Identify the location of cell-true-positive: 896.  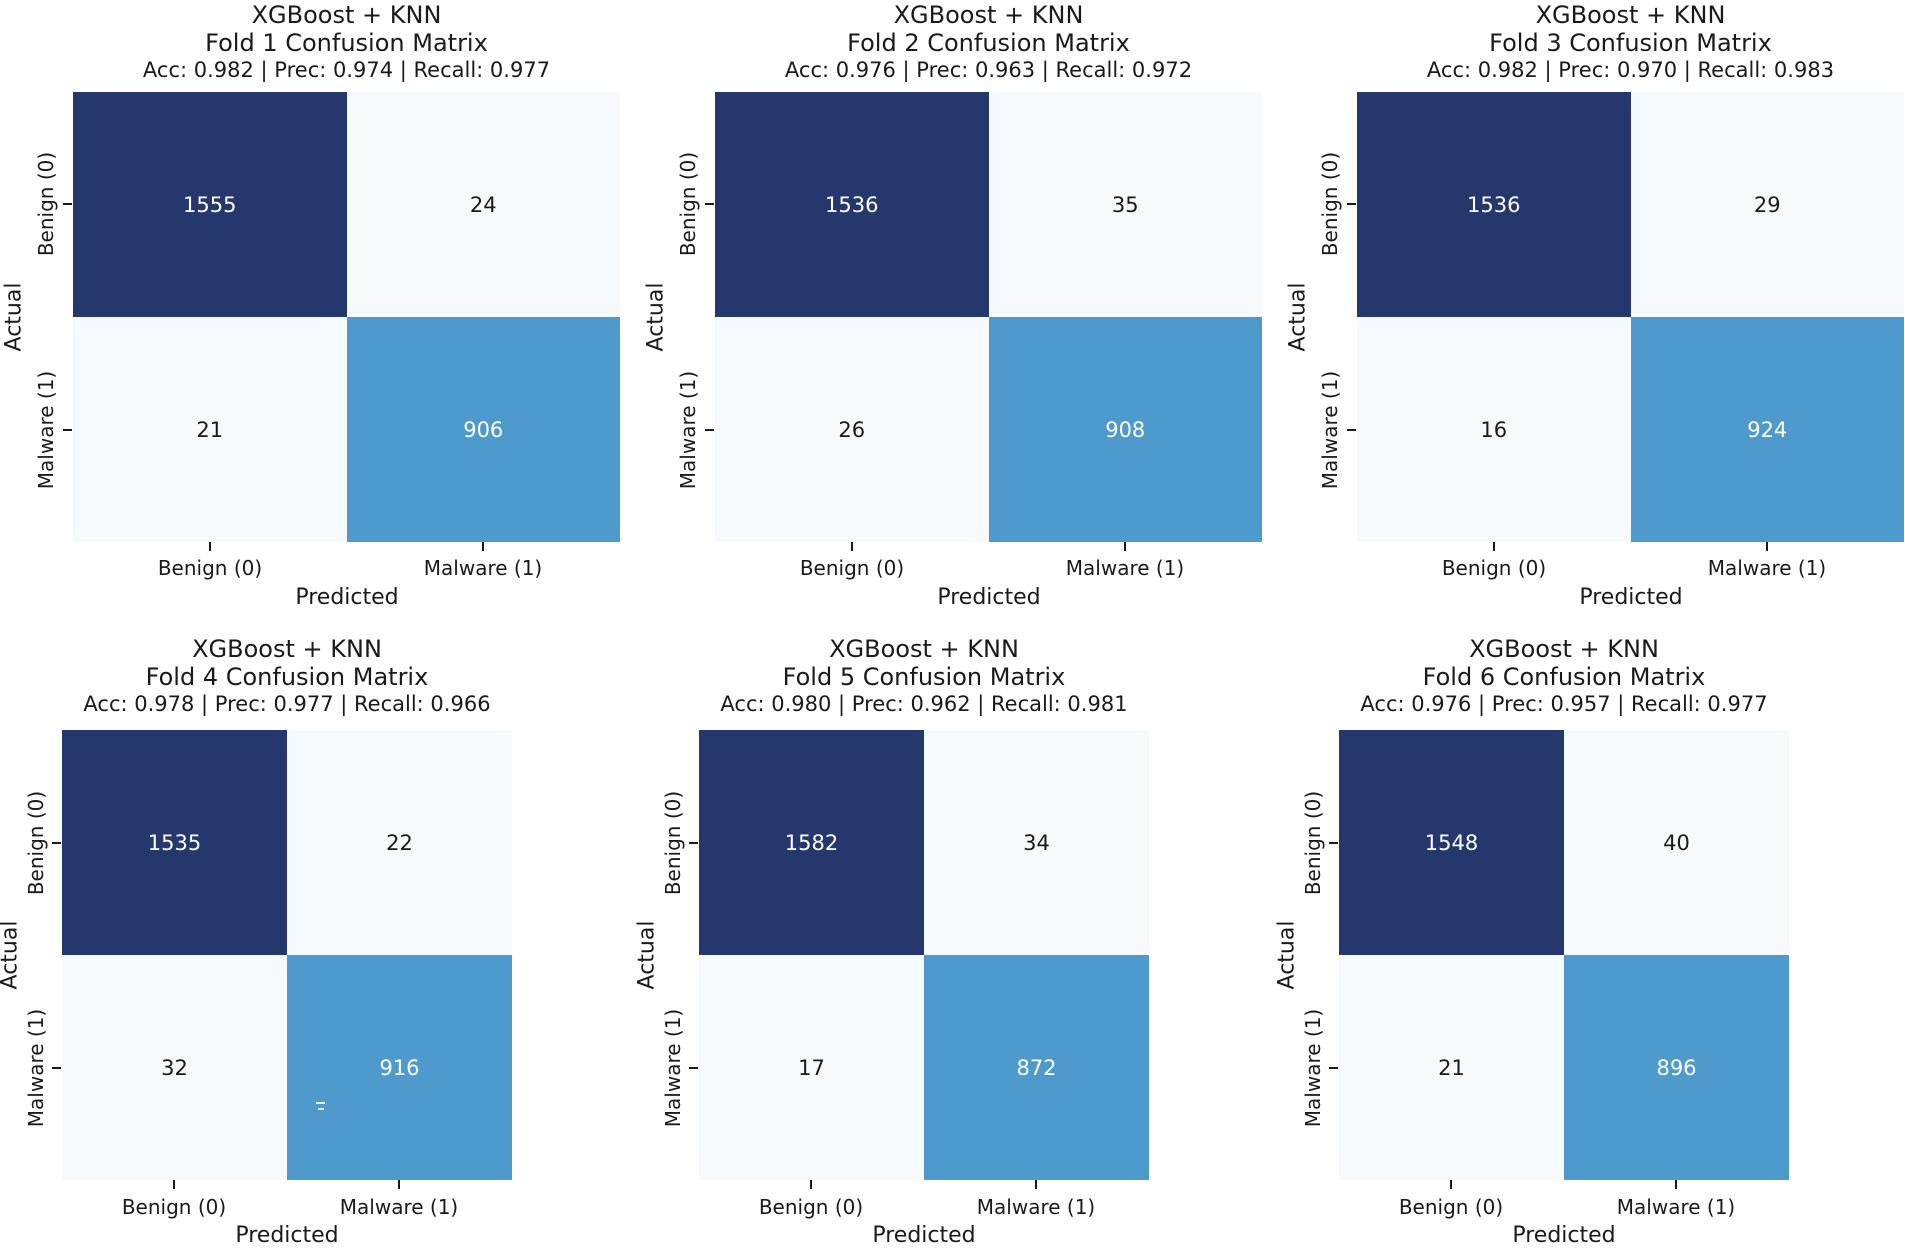
(1676, 1067).